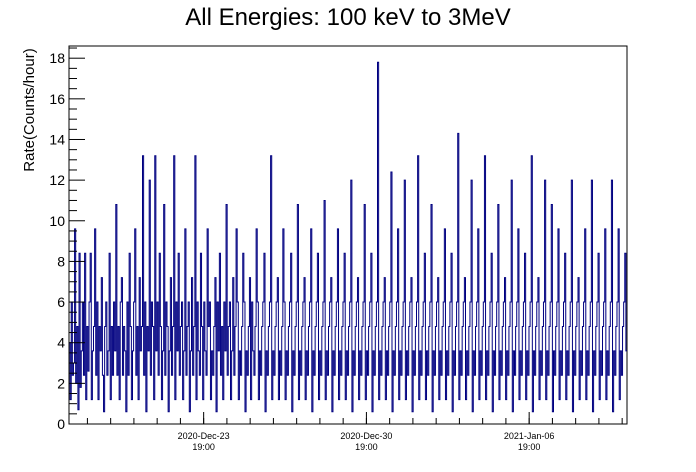 Image resolution: width=696 pixels, height=472 pixels. What do you see at coordinates (57, 221) in the screenshot?
I see `y-tick-label: 10` at bounding box center [57, 221].